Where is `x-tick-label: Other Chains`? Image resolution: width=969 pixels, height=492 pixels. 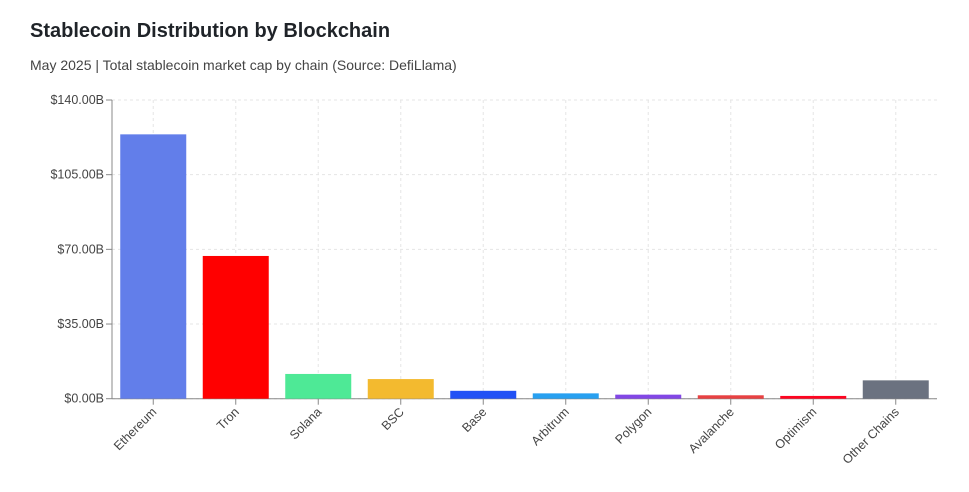 x-tick-label: Other Chains is located at coordinates (871, 436).